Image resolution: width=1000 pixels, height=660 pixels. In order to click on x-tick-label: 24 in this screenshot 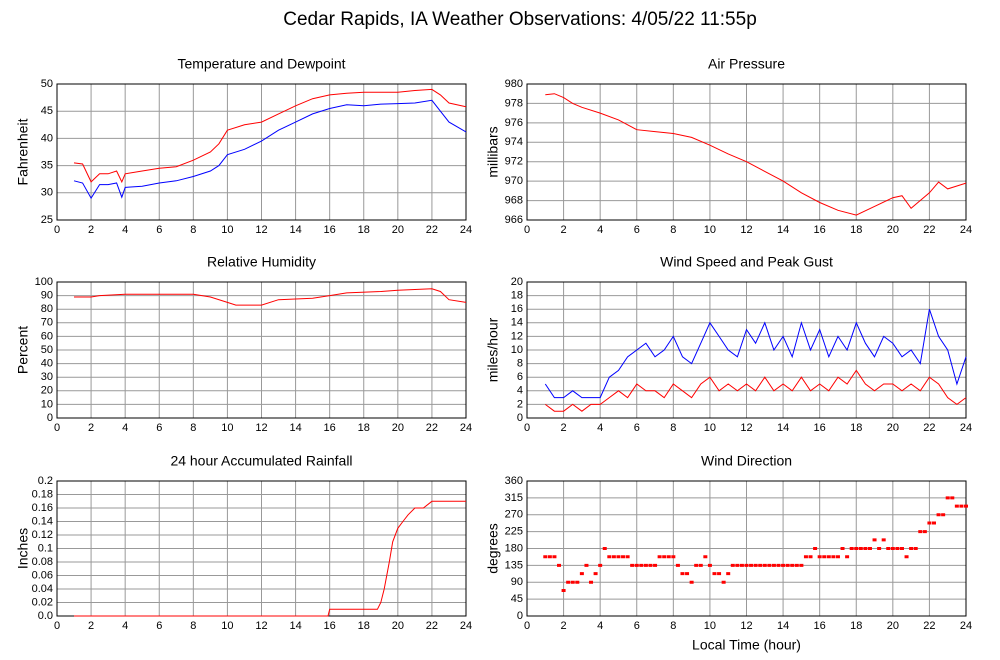, I will do `click(466, 230)`.